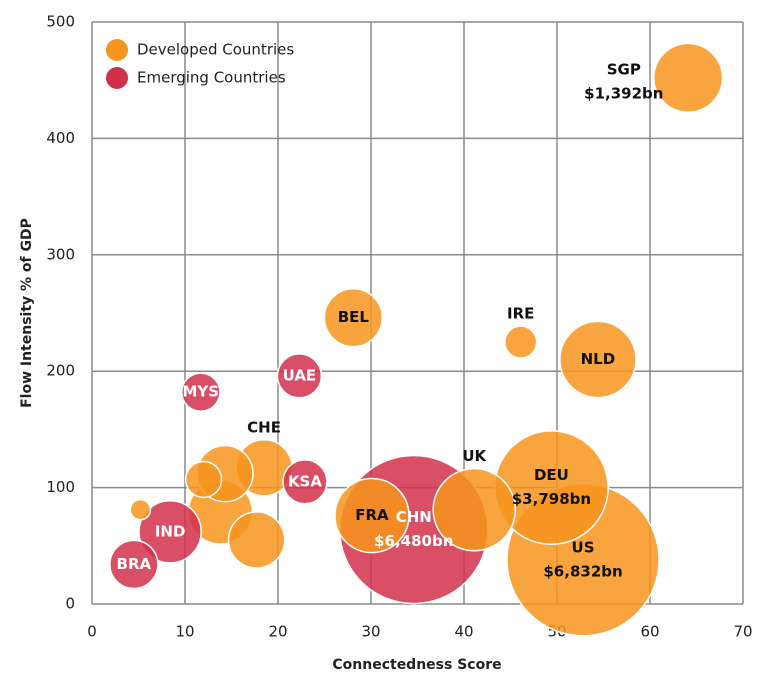 This screenshot has height=675, width=758. Describe the element at coordinates (27, 313) in the screenshot. I see `y-axis-title: Flow Intensity % of GDP` at that location.